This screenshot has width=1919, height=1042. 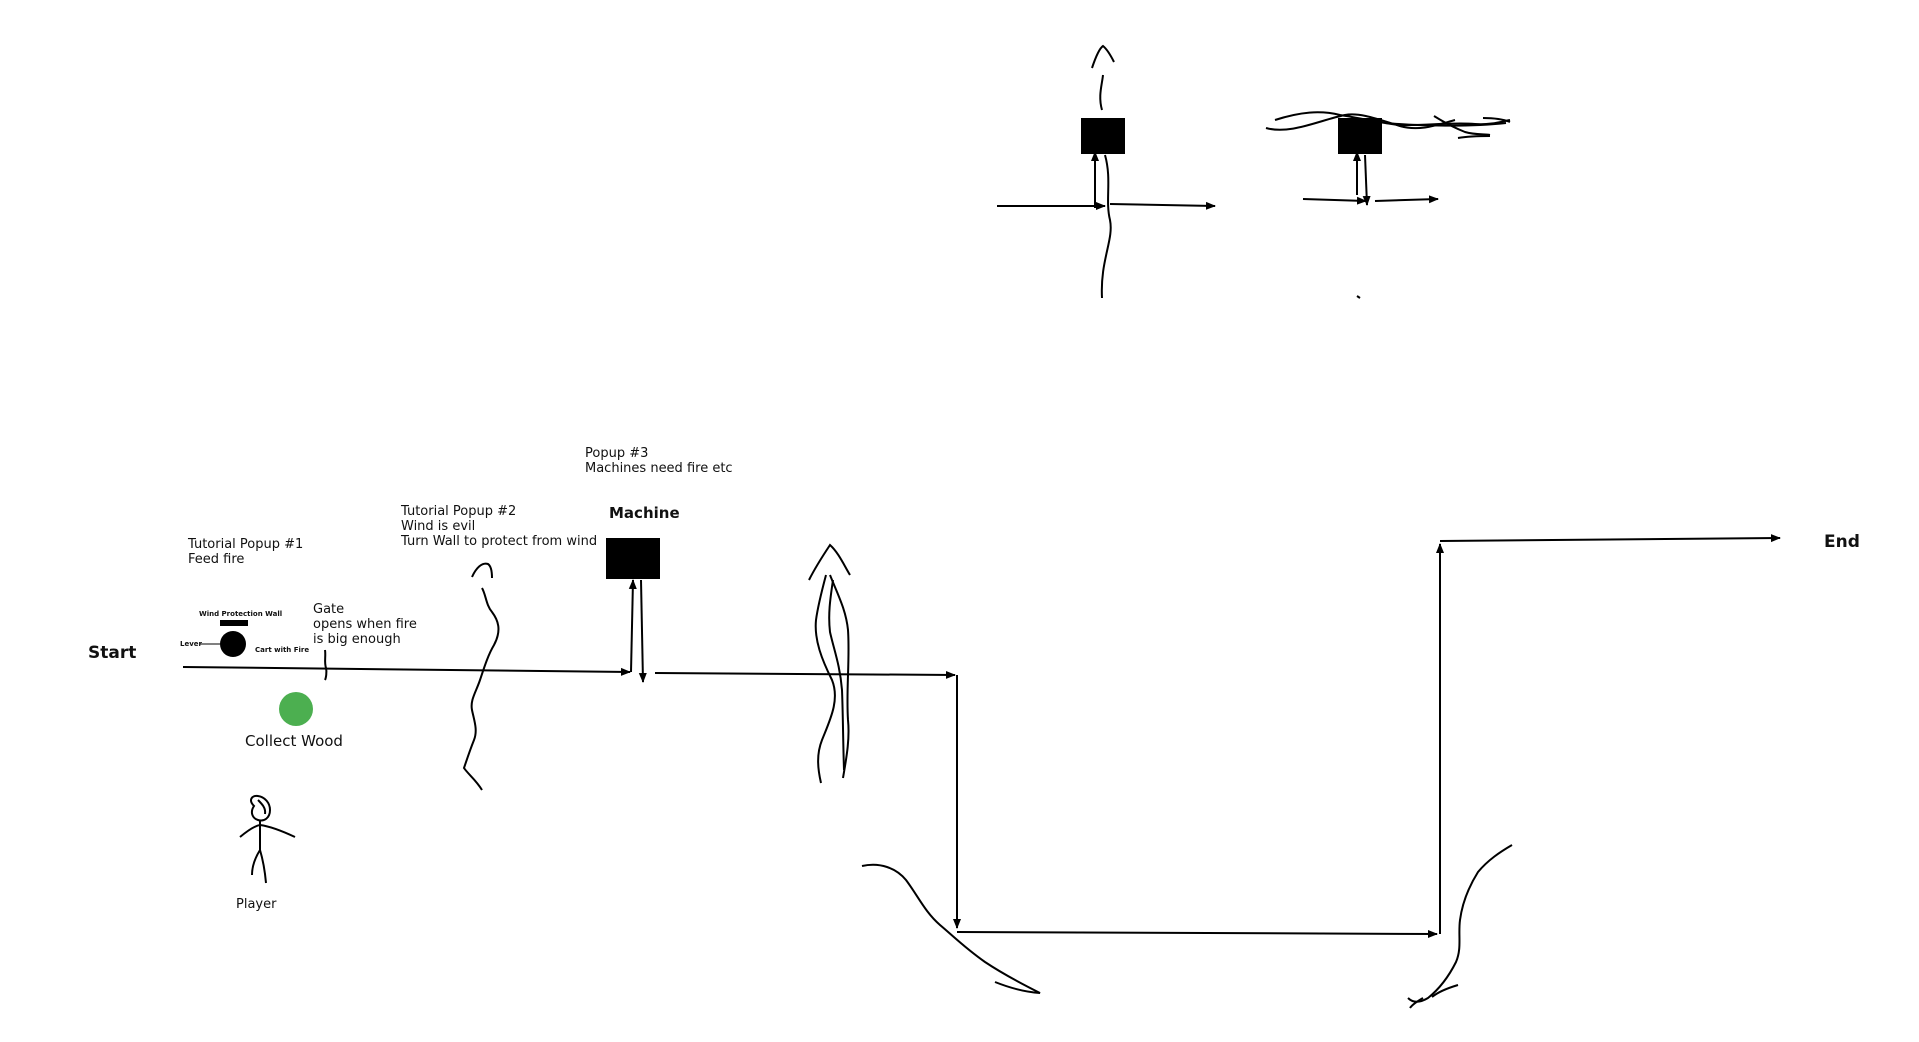 What do you see at coordinates (329, 609) in the screenshot?
I see `gate-title: Gate` at bounding box center [329, 609].